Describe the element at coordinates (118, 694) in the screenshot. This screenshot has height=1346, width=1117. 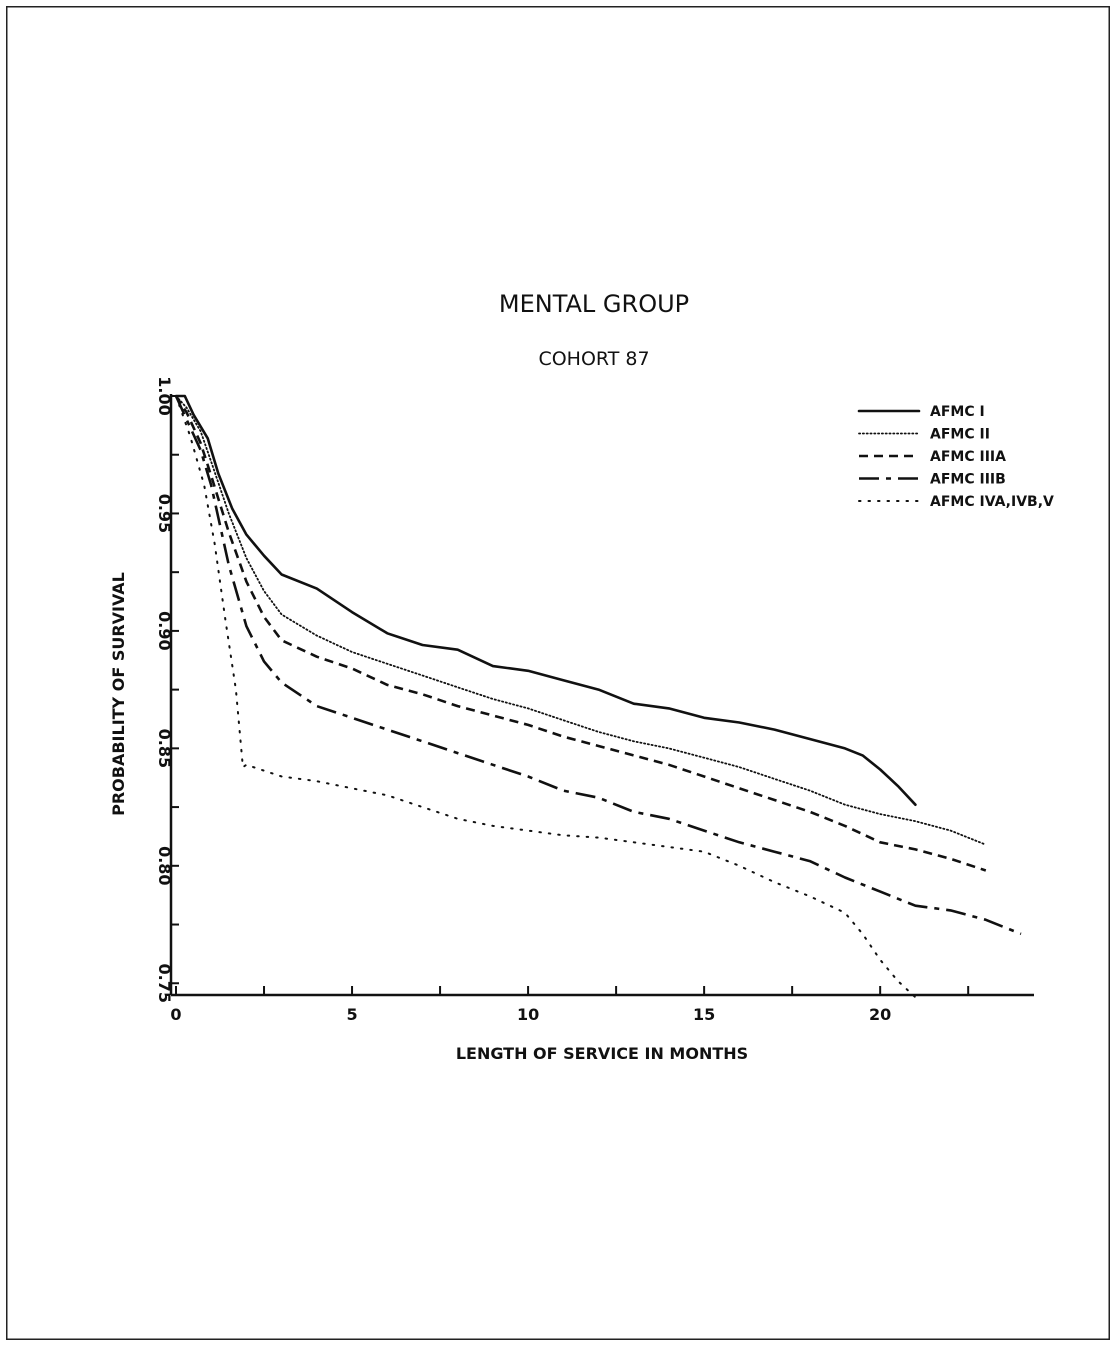
I see `y-axis-label: PROBABILITY OF SURVIVAL` at that location.